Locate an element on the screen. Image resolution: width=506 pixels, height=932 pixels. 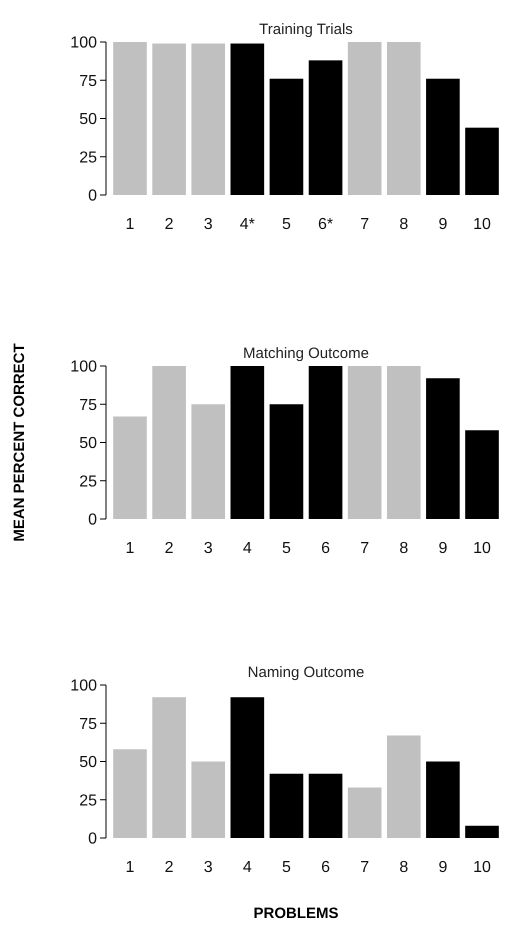
chart-title: Matching Outcome is located at coordinates (306, 353).